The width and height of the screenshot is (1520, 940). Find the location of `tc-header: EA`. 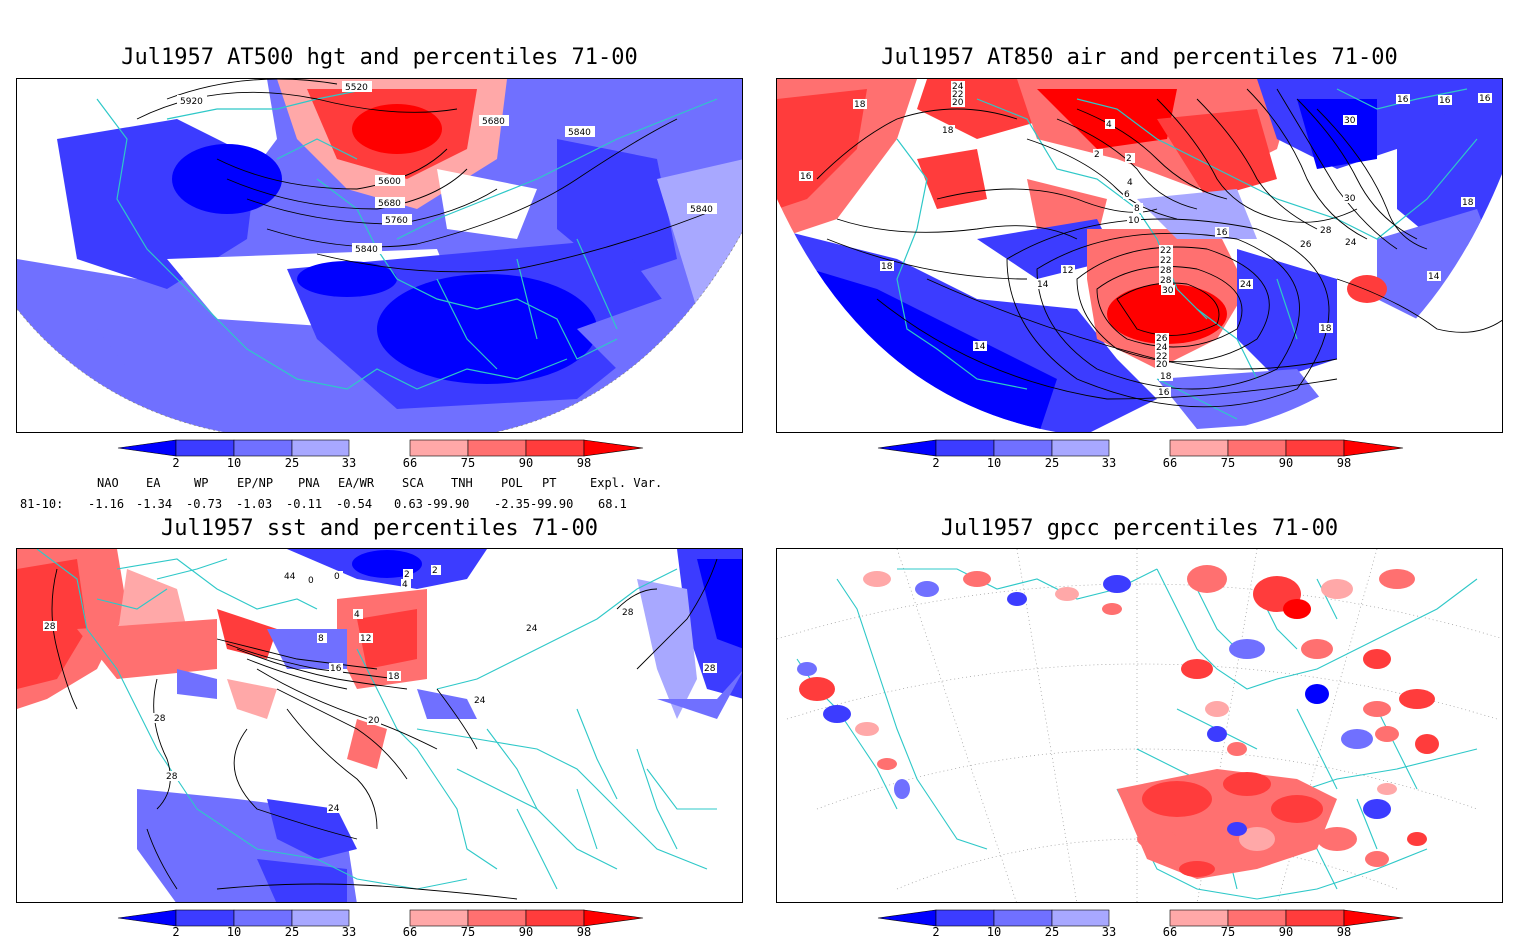

tc-header: EA is located at coordinates (153, 483).